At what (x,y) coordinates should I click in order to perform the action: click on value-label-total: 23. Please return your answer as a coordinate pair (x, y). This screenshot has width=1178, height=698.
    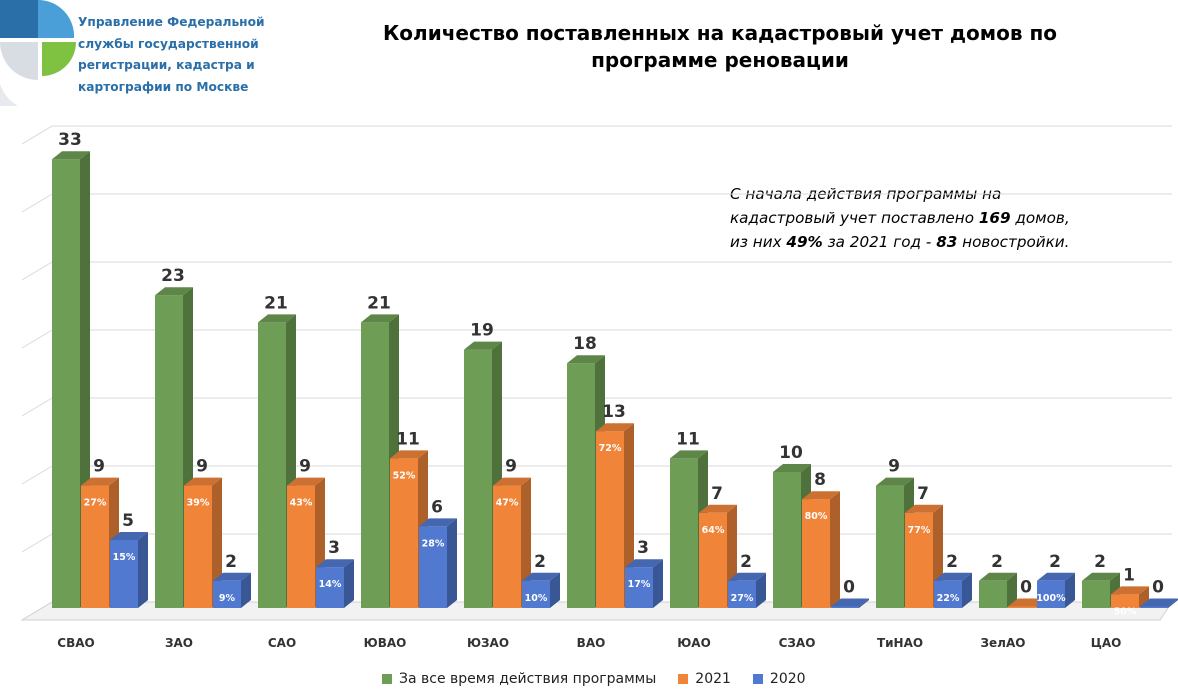
    Looking at the image, I should click on (173, 276).